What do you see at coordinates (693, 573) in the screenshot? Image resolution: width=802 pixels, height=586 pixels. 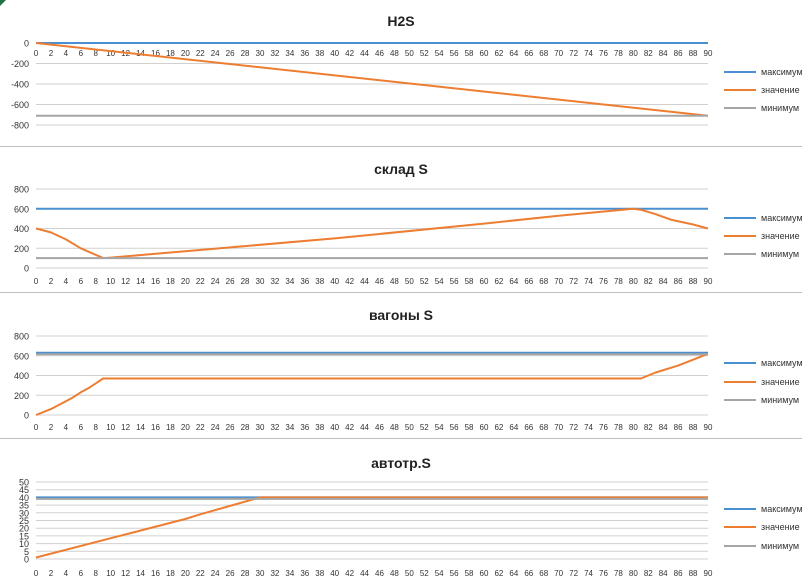 I see `x-tick-label: 88` at bounding box center [693, 573].